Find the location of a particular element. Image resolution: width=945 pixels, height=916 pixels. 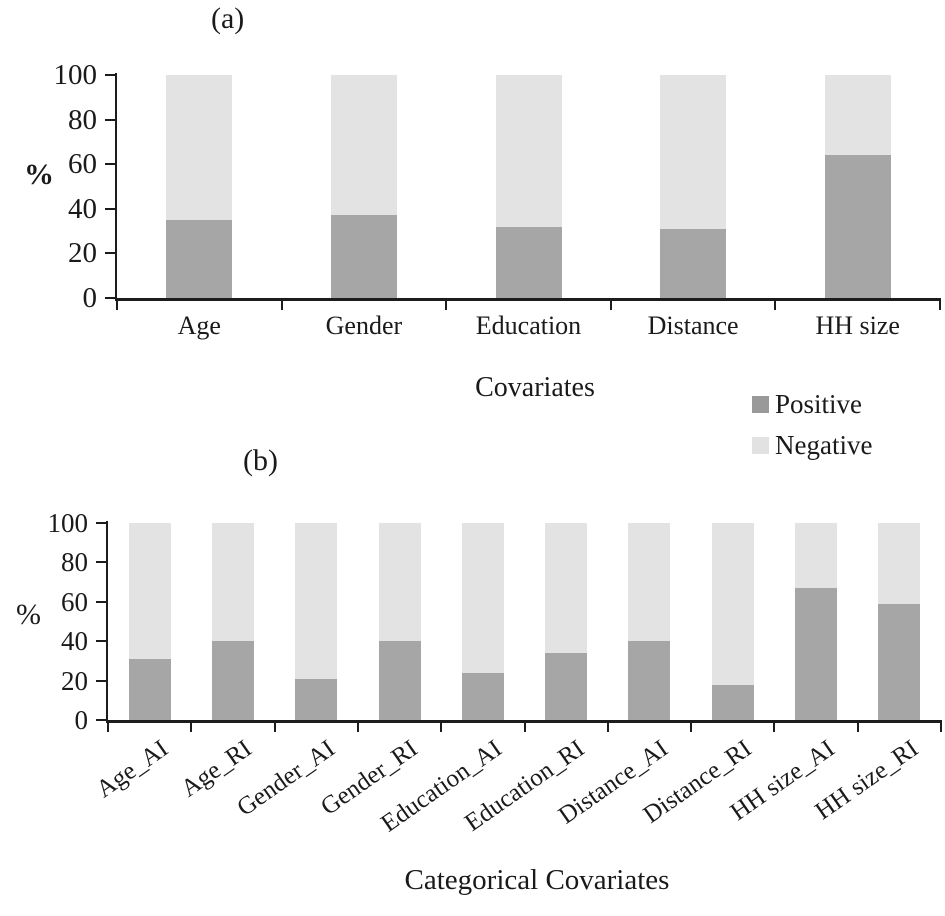

legend-item-positive: Positive is located at coordinates (812, 404).